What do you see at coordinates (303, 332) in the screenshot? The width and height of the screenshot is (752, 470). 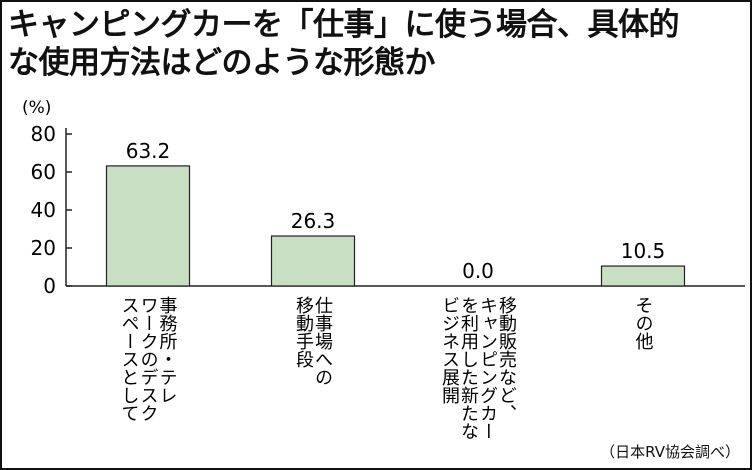 I see `category-label-line: 移動手段` at bounding box center [303, 332].